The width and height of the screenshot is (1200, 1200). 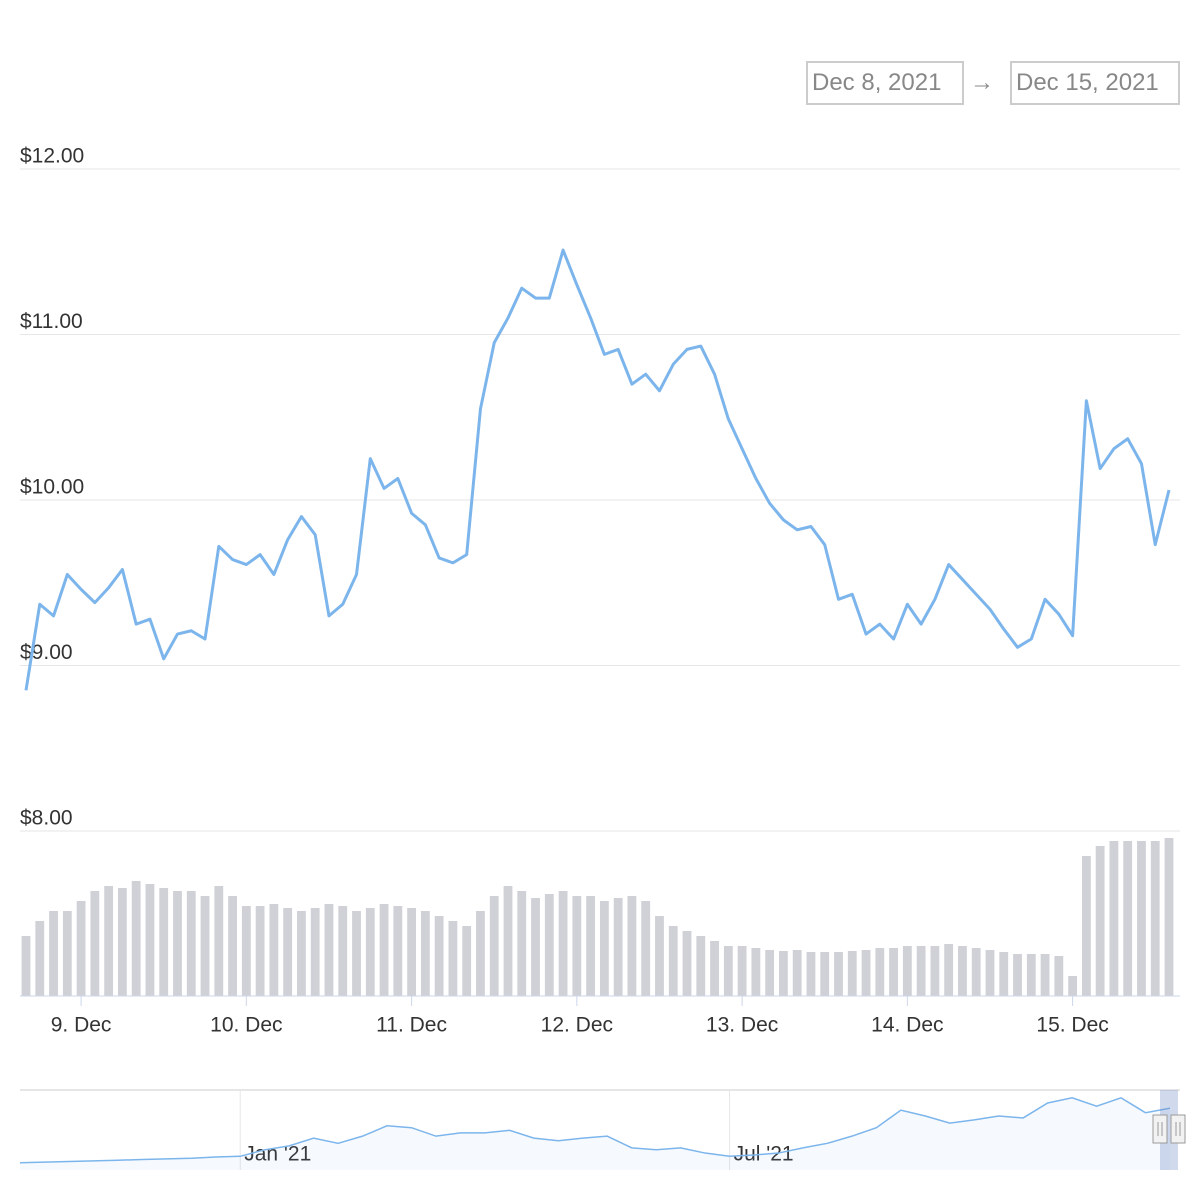 What do you see at coordinates (1072, 1025) in the screenshot?
I see `x-tick-label: 15. Dec` at bounding box center [1072, 1025].